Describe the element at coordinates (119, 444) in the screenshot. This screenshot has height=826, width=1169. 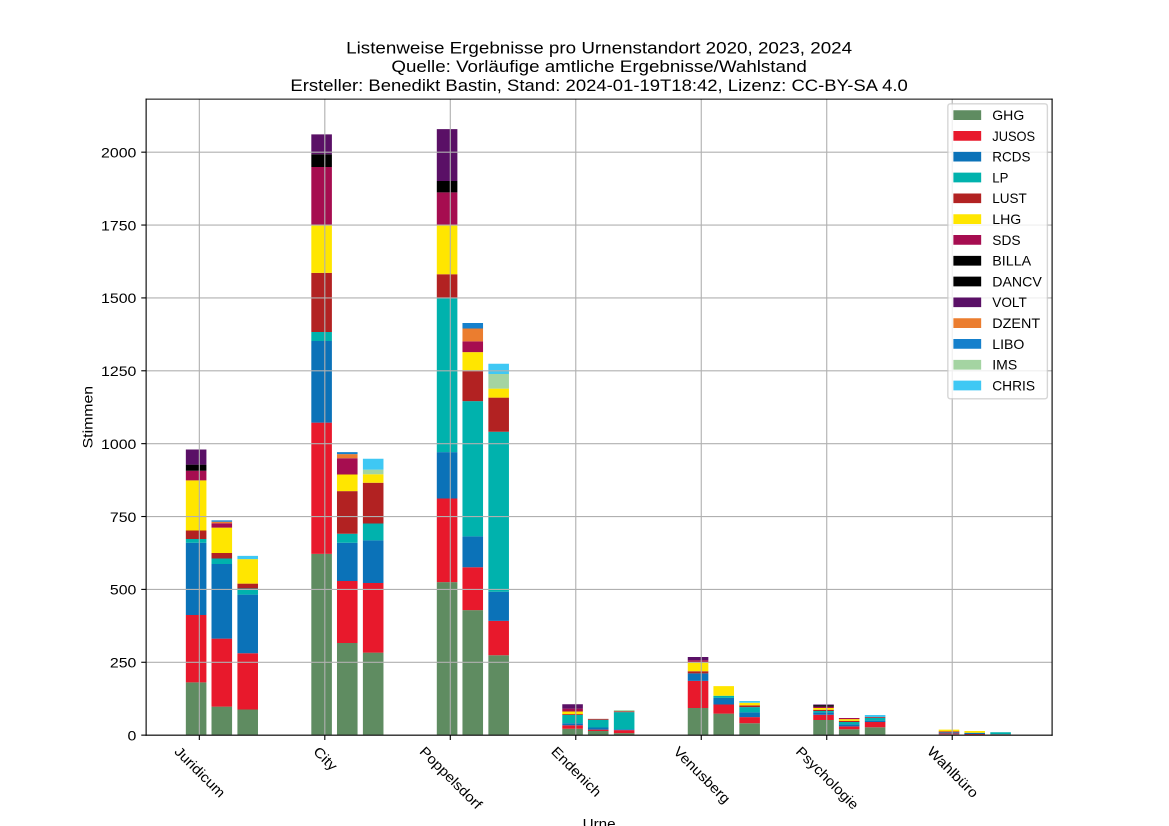
I see `svg-text: 1000` at that location.